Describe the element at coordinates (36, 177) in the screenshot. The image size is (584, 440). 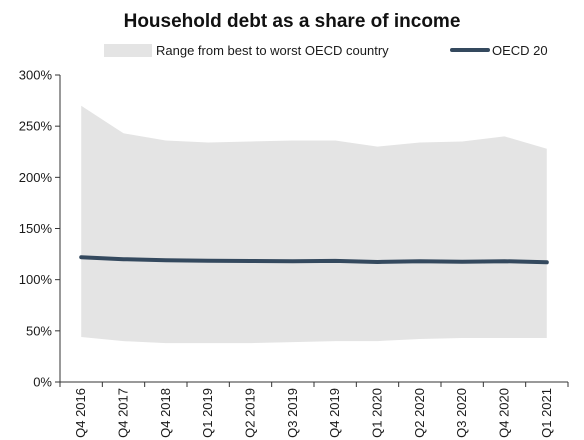
I see `y-tick-label: 200%` at that location.